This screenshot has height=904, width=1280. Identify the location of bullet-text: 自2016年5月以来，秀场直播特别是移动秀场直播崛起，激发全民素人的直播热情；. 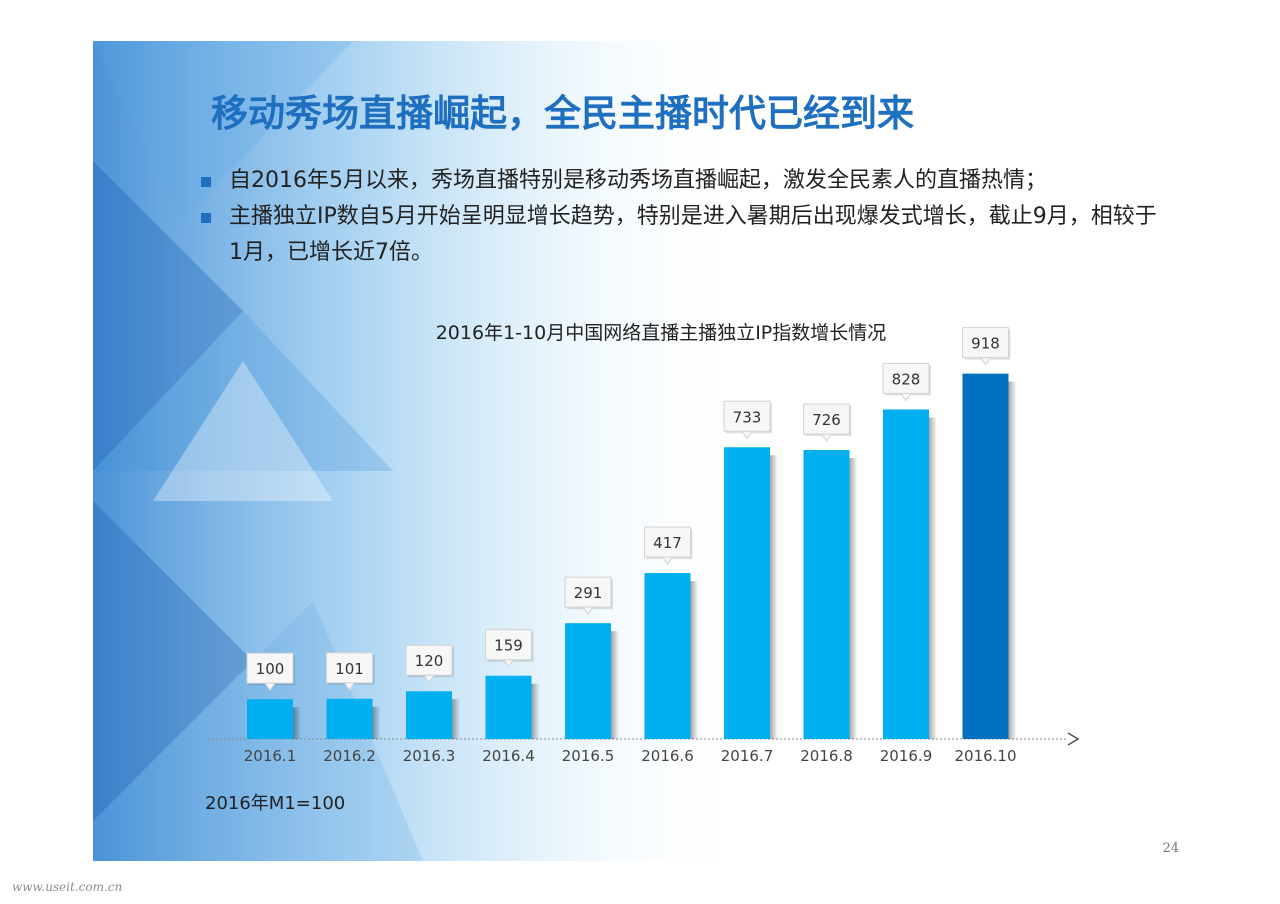
(638, 180).